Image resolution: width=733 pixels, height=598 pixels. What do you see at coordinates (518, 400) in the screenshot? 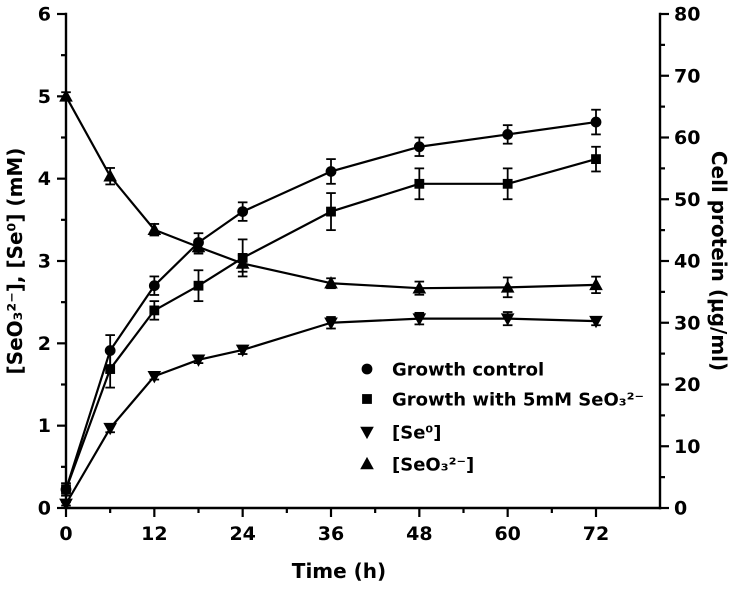
I see `legend-label: Growth with 5mM SeO₃²⁻` at bounding box center [518, 400].